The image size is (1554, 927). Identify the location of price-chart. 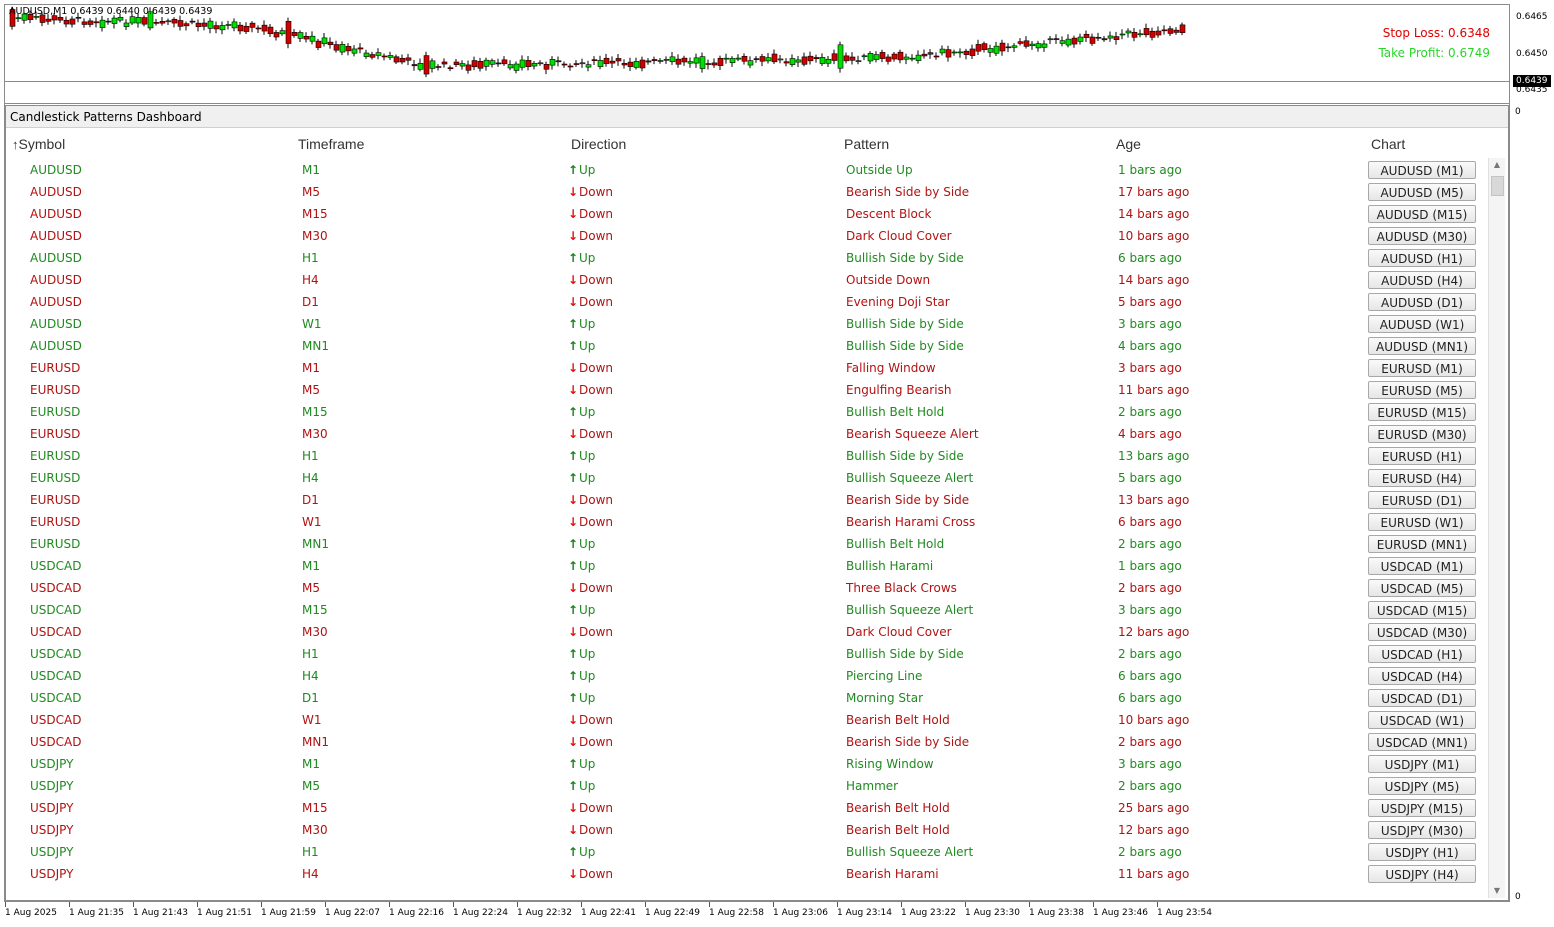
(757, 43).